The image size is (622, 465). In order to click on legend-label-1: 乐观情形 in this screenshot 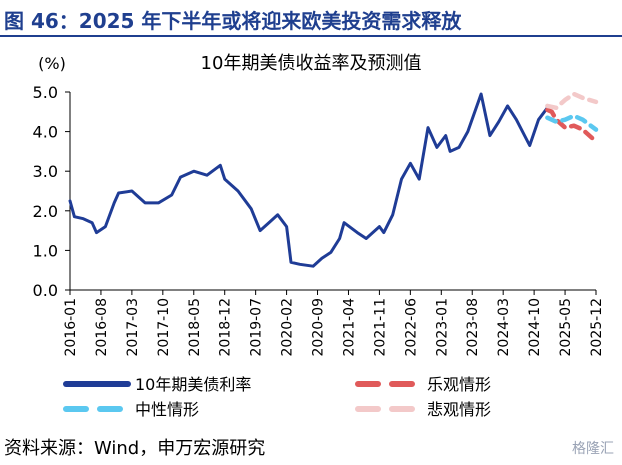, I will do `click(459, 384)`.